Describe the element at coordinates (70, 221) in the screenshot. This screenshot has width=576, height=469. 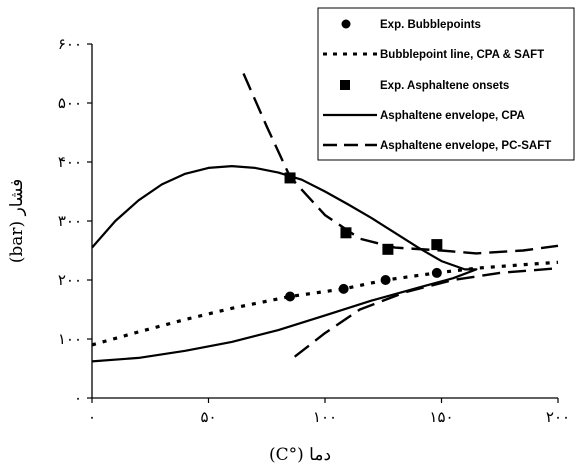
I see `y-tick-label-3: ۳۰۰` at that location.